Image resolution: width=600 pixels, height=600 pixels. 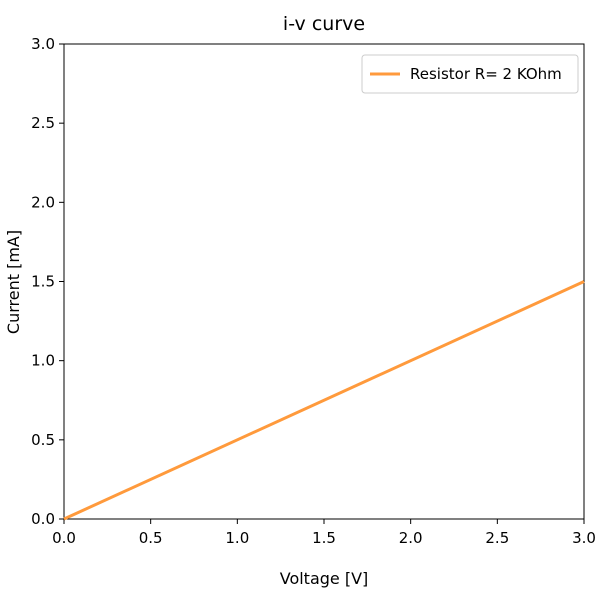 I want to click on y-tick-label: 1.0, so click(x=43, y=361).